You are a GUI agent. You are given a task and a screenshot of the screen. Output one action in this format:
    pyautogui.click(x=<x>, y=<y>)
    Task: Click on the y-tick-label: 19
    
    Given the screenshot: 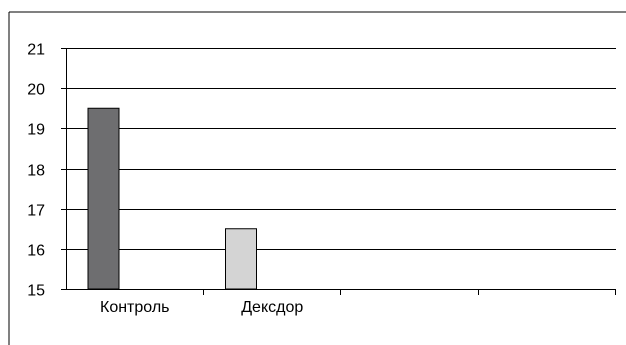 What is the action you would take?
    pyautogui.click(x=36, y=130)
    